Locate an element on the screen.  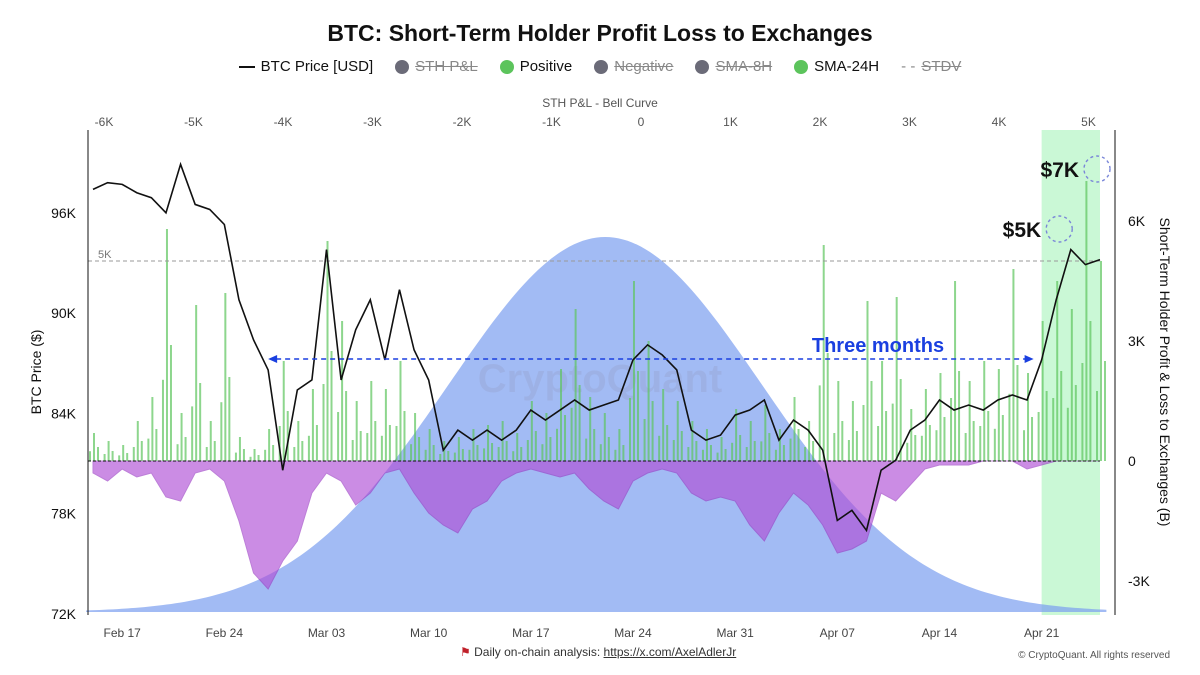
legend-item-positive: Positive is located at coordinates (535, 66).